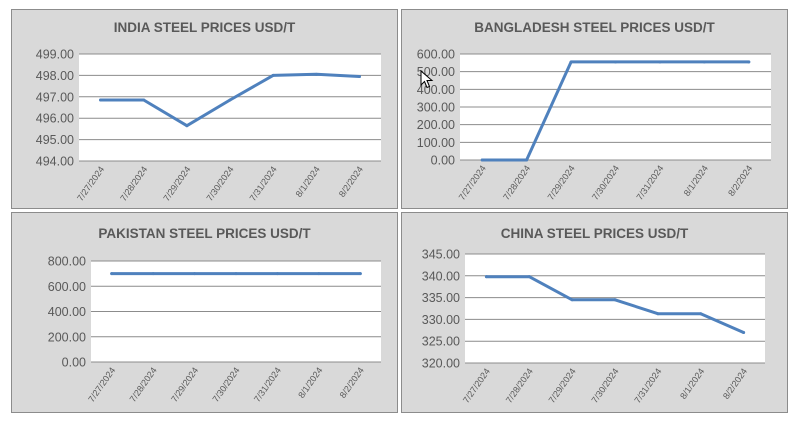 The height and width of the screenshot is (428, 799). What do you see at coordinates (740, 180) in the screenshot?
I see `bangladesh-x-tick-label: 8/2/2024` at bounding box center [740, 180].